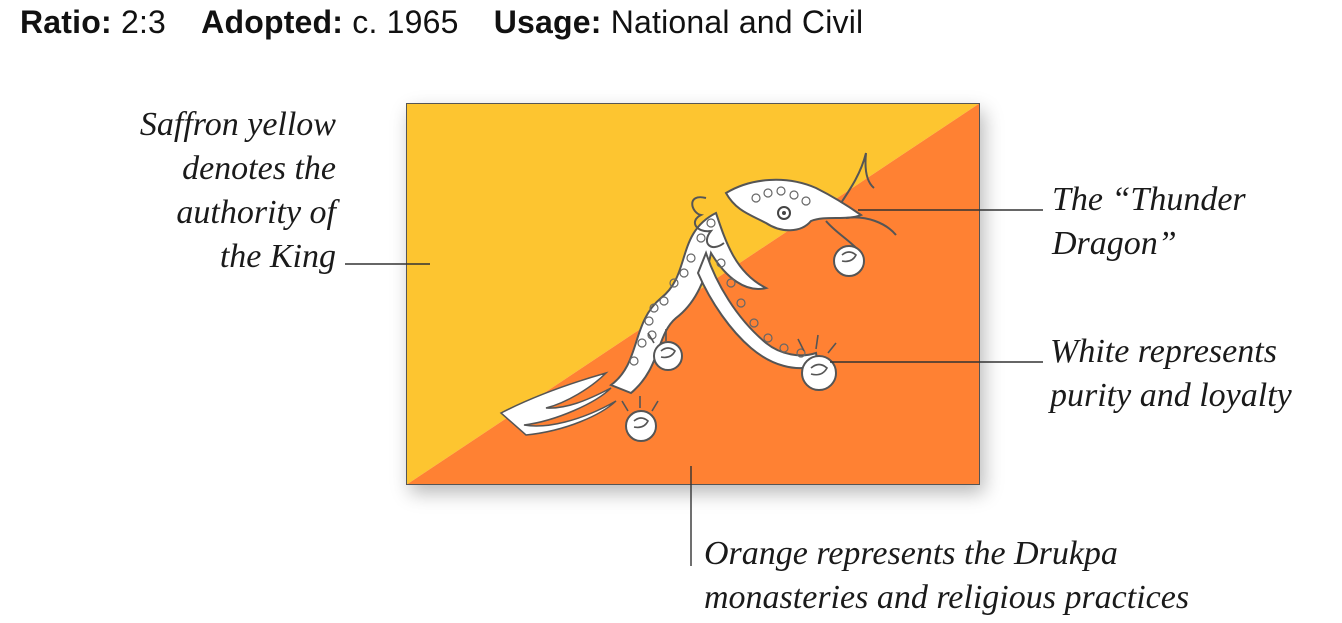 The width and height of the screenshot is (1342, 623). Describe the element at coordinates (737, 22) in the screenshot. I see `usage-value: National and Civil` at that location.